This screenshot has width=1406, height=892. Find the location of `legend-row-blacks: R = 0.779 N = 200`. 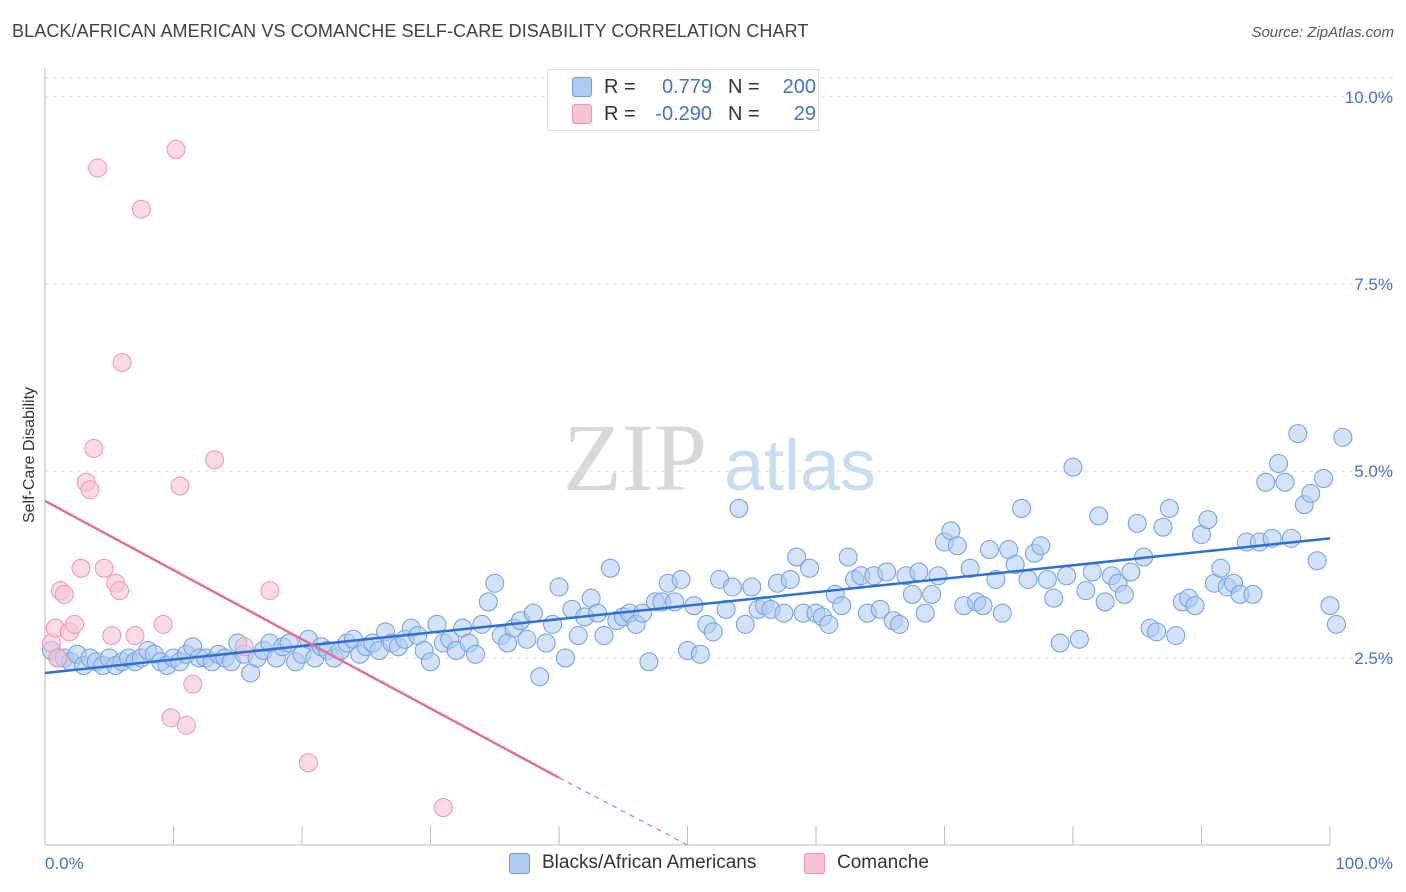

legend-row-blacks: R = 0.779 N = 200 is located at coordinates (694, 87).